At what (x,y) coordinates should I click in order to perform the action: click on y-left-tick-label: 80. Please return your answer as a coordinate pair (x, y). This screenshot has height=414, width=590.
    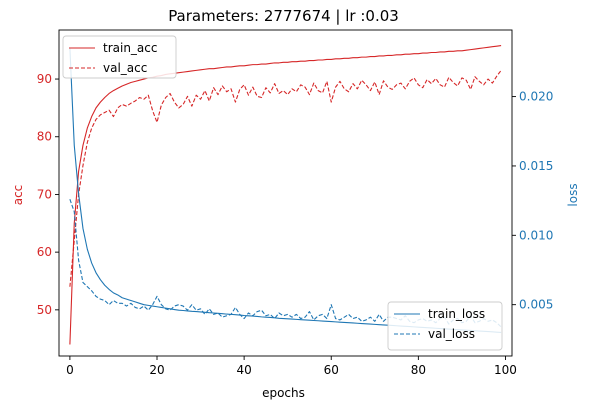
    Looking at the image, I should click on (44, 137).